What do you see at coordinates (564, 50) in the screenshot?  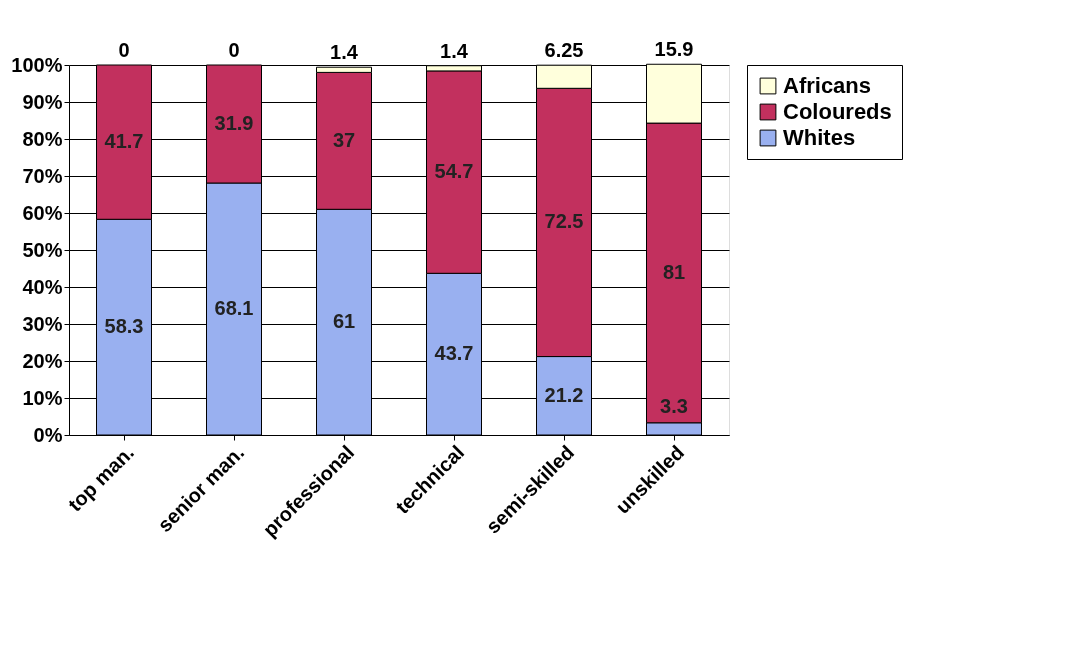 I see `data-label: 6.25` at bounding box center [564, 50].